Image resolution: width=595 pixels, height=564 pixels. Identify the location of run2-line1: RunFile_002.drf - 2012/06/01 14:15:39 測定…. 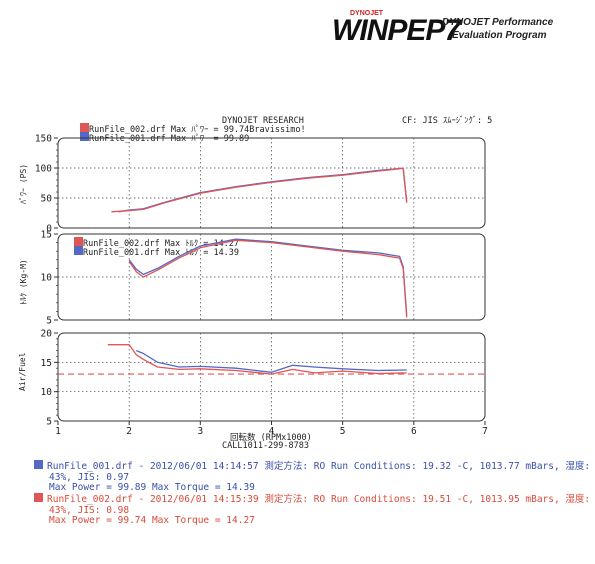
(319, 499).